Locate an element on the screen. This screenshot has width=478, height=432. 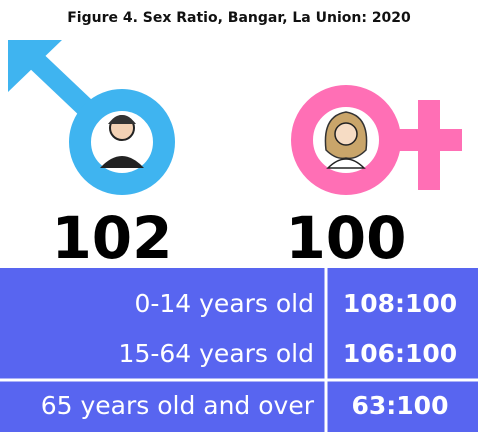
ratio: 106:100 is located at coordinates (400, 353).